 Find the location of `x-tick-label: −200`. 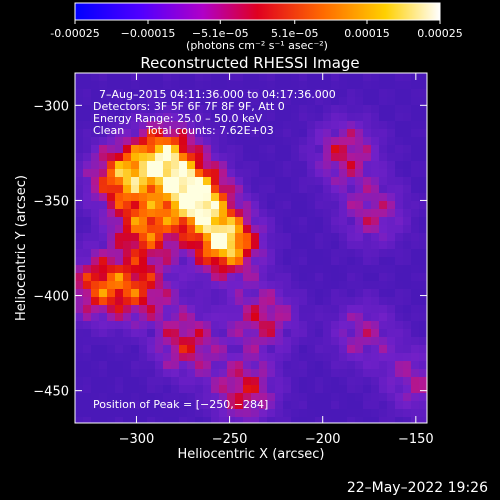

x-tick-label: −200 is located at coordinates (323, 439).